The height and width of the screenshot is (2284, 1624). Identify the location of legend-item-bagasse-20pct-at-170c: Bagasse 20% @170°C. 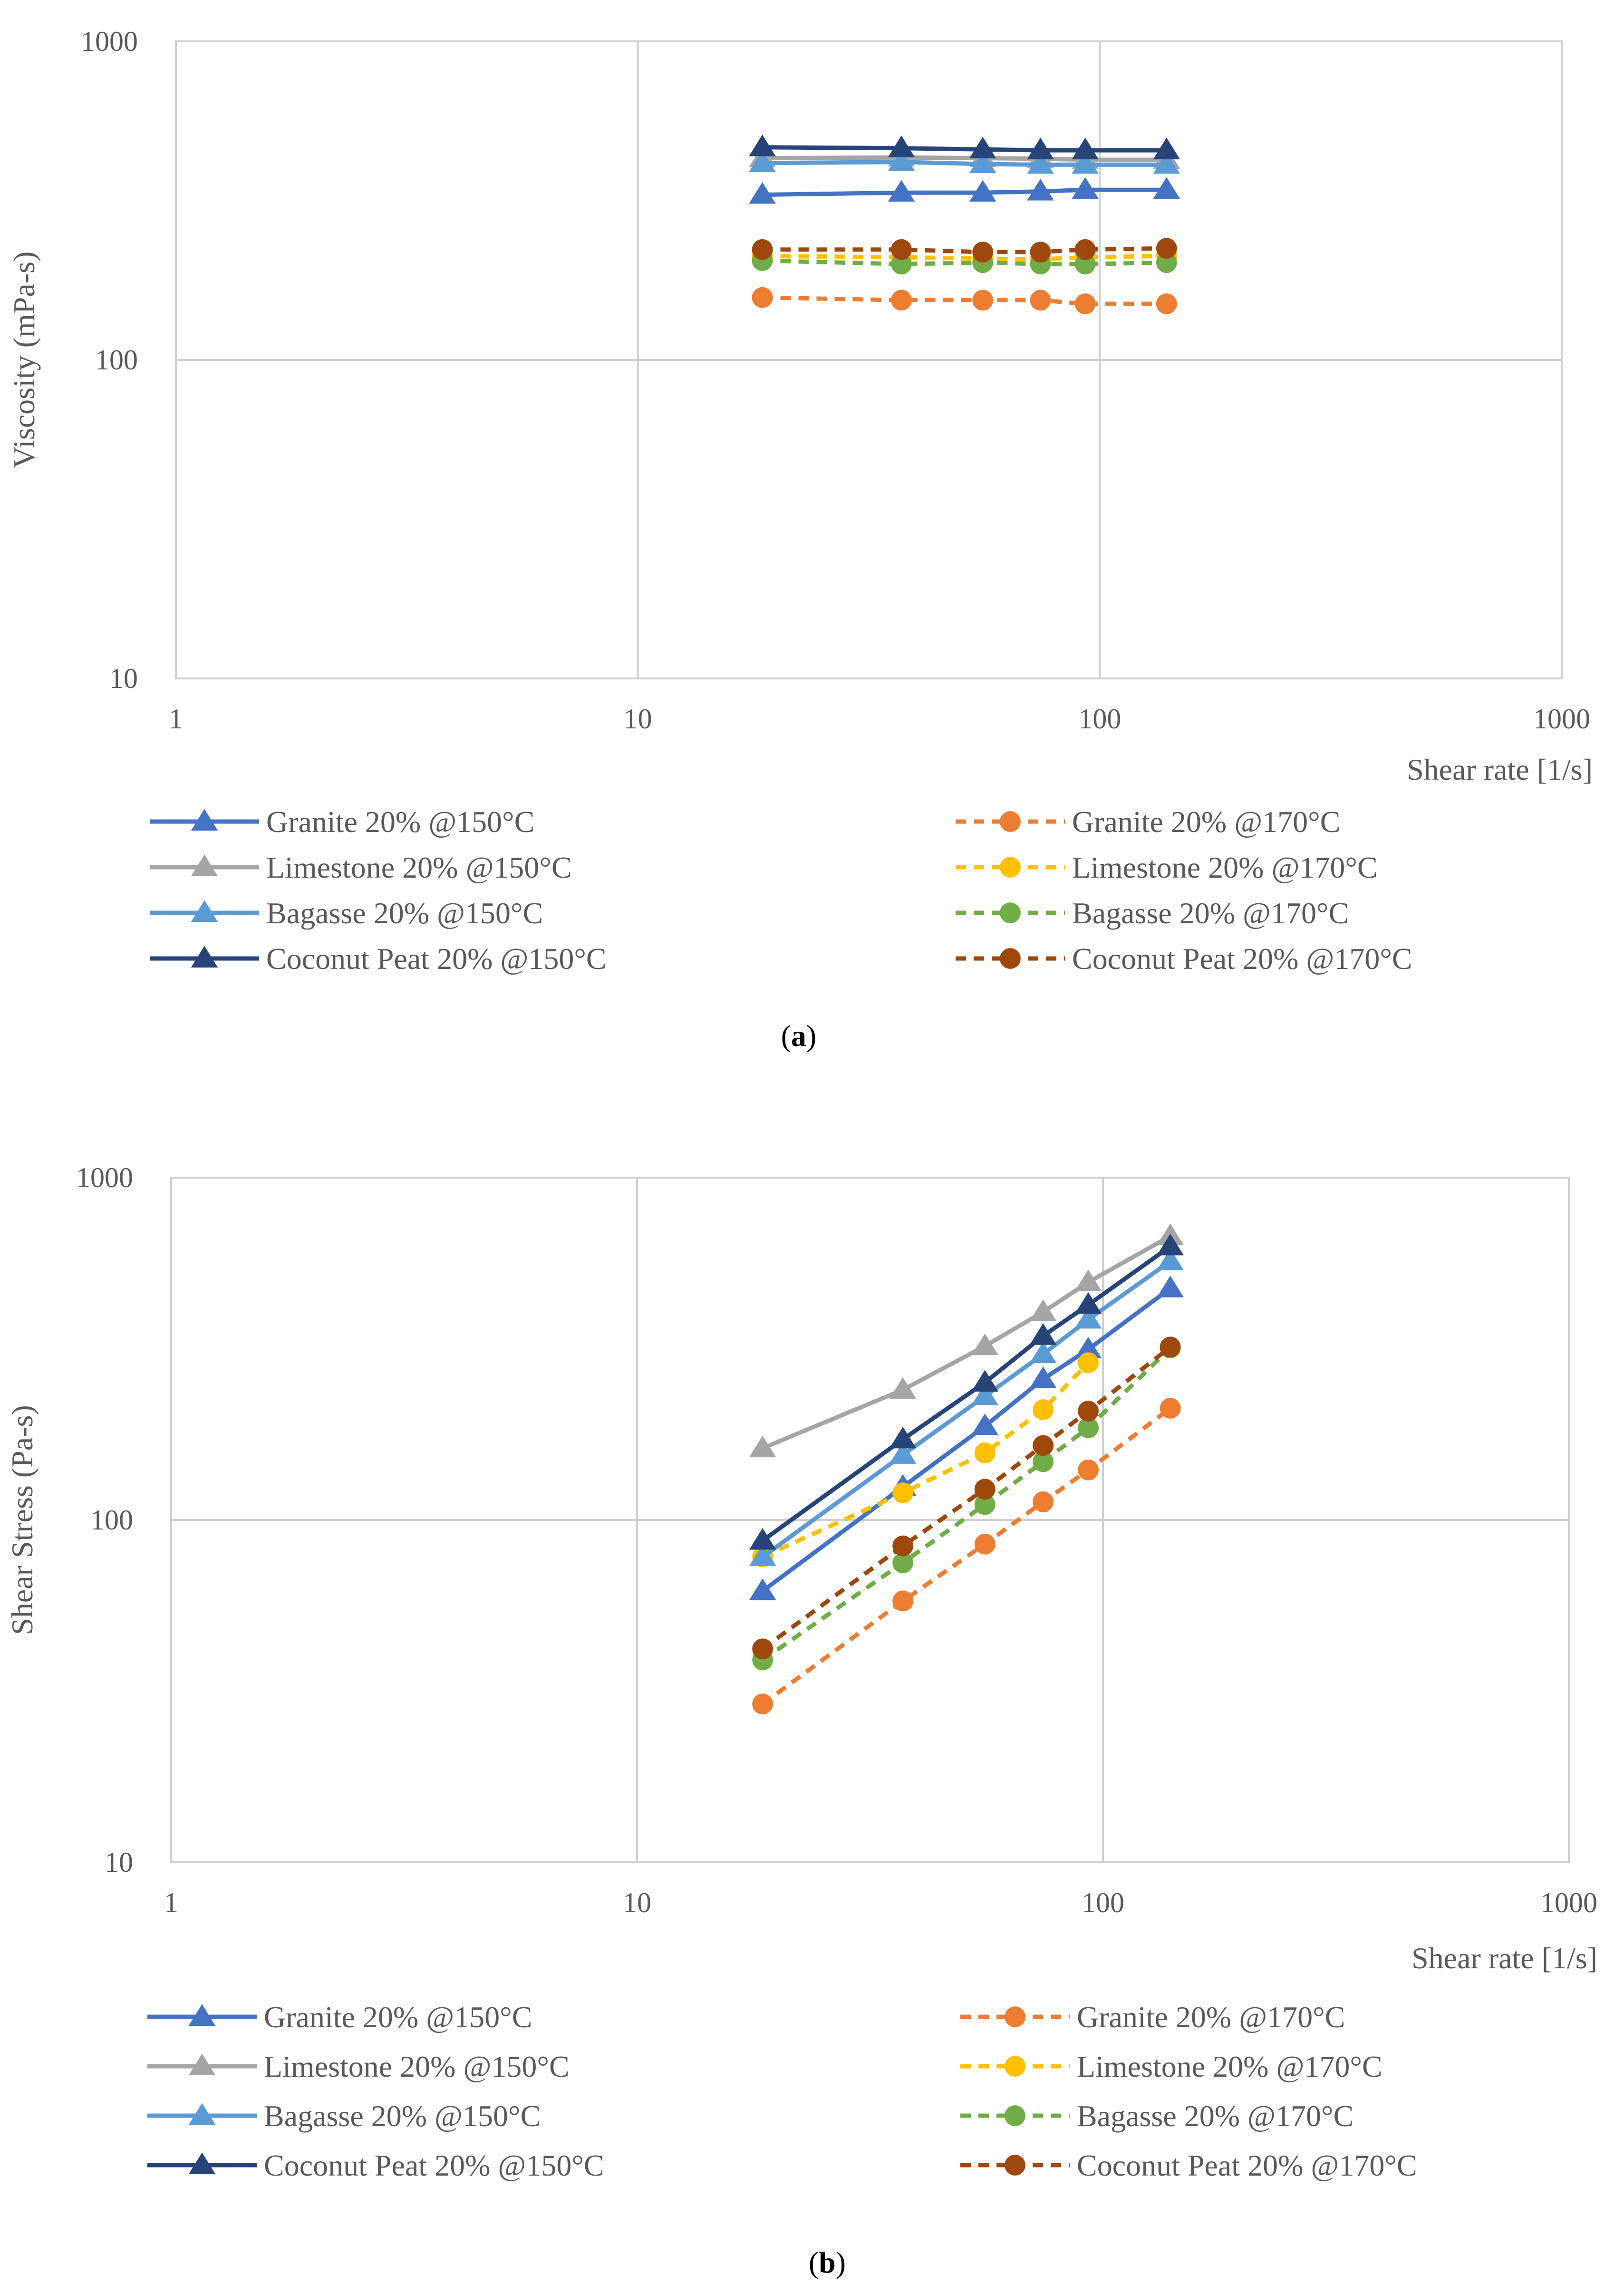
(1152, 913).